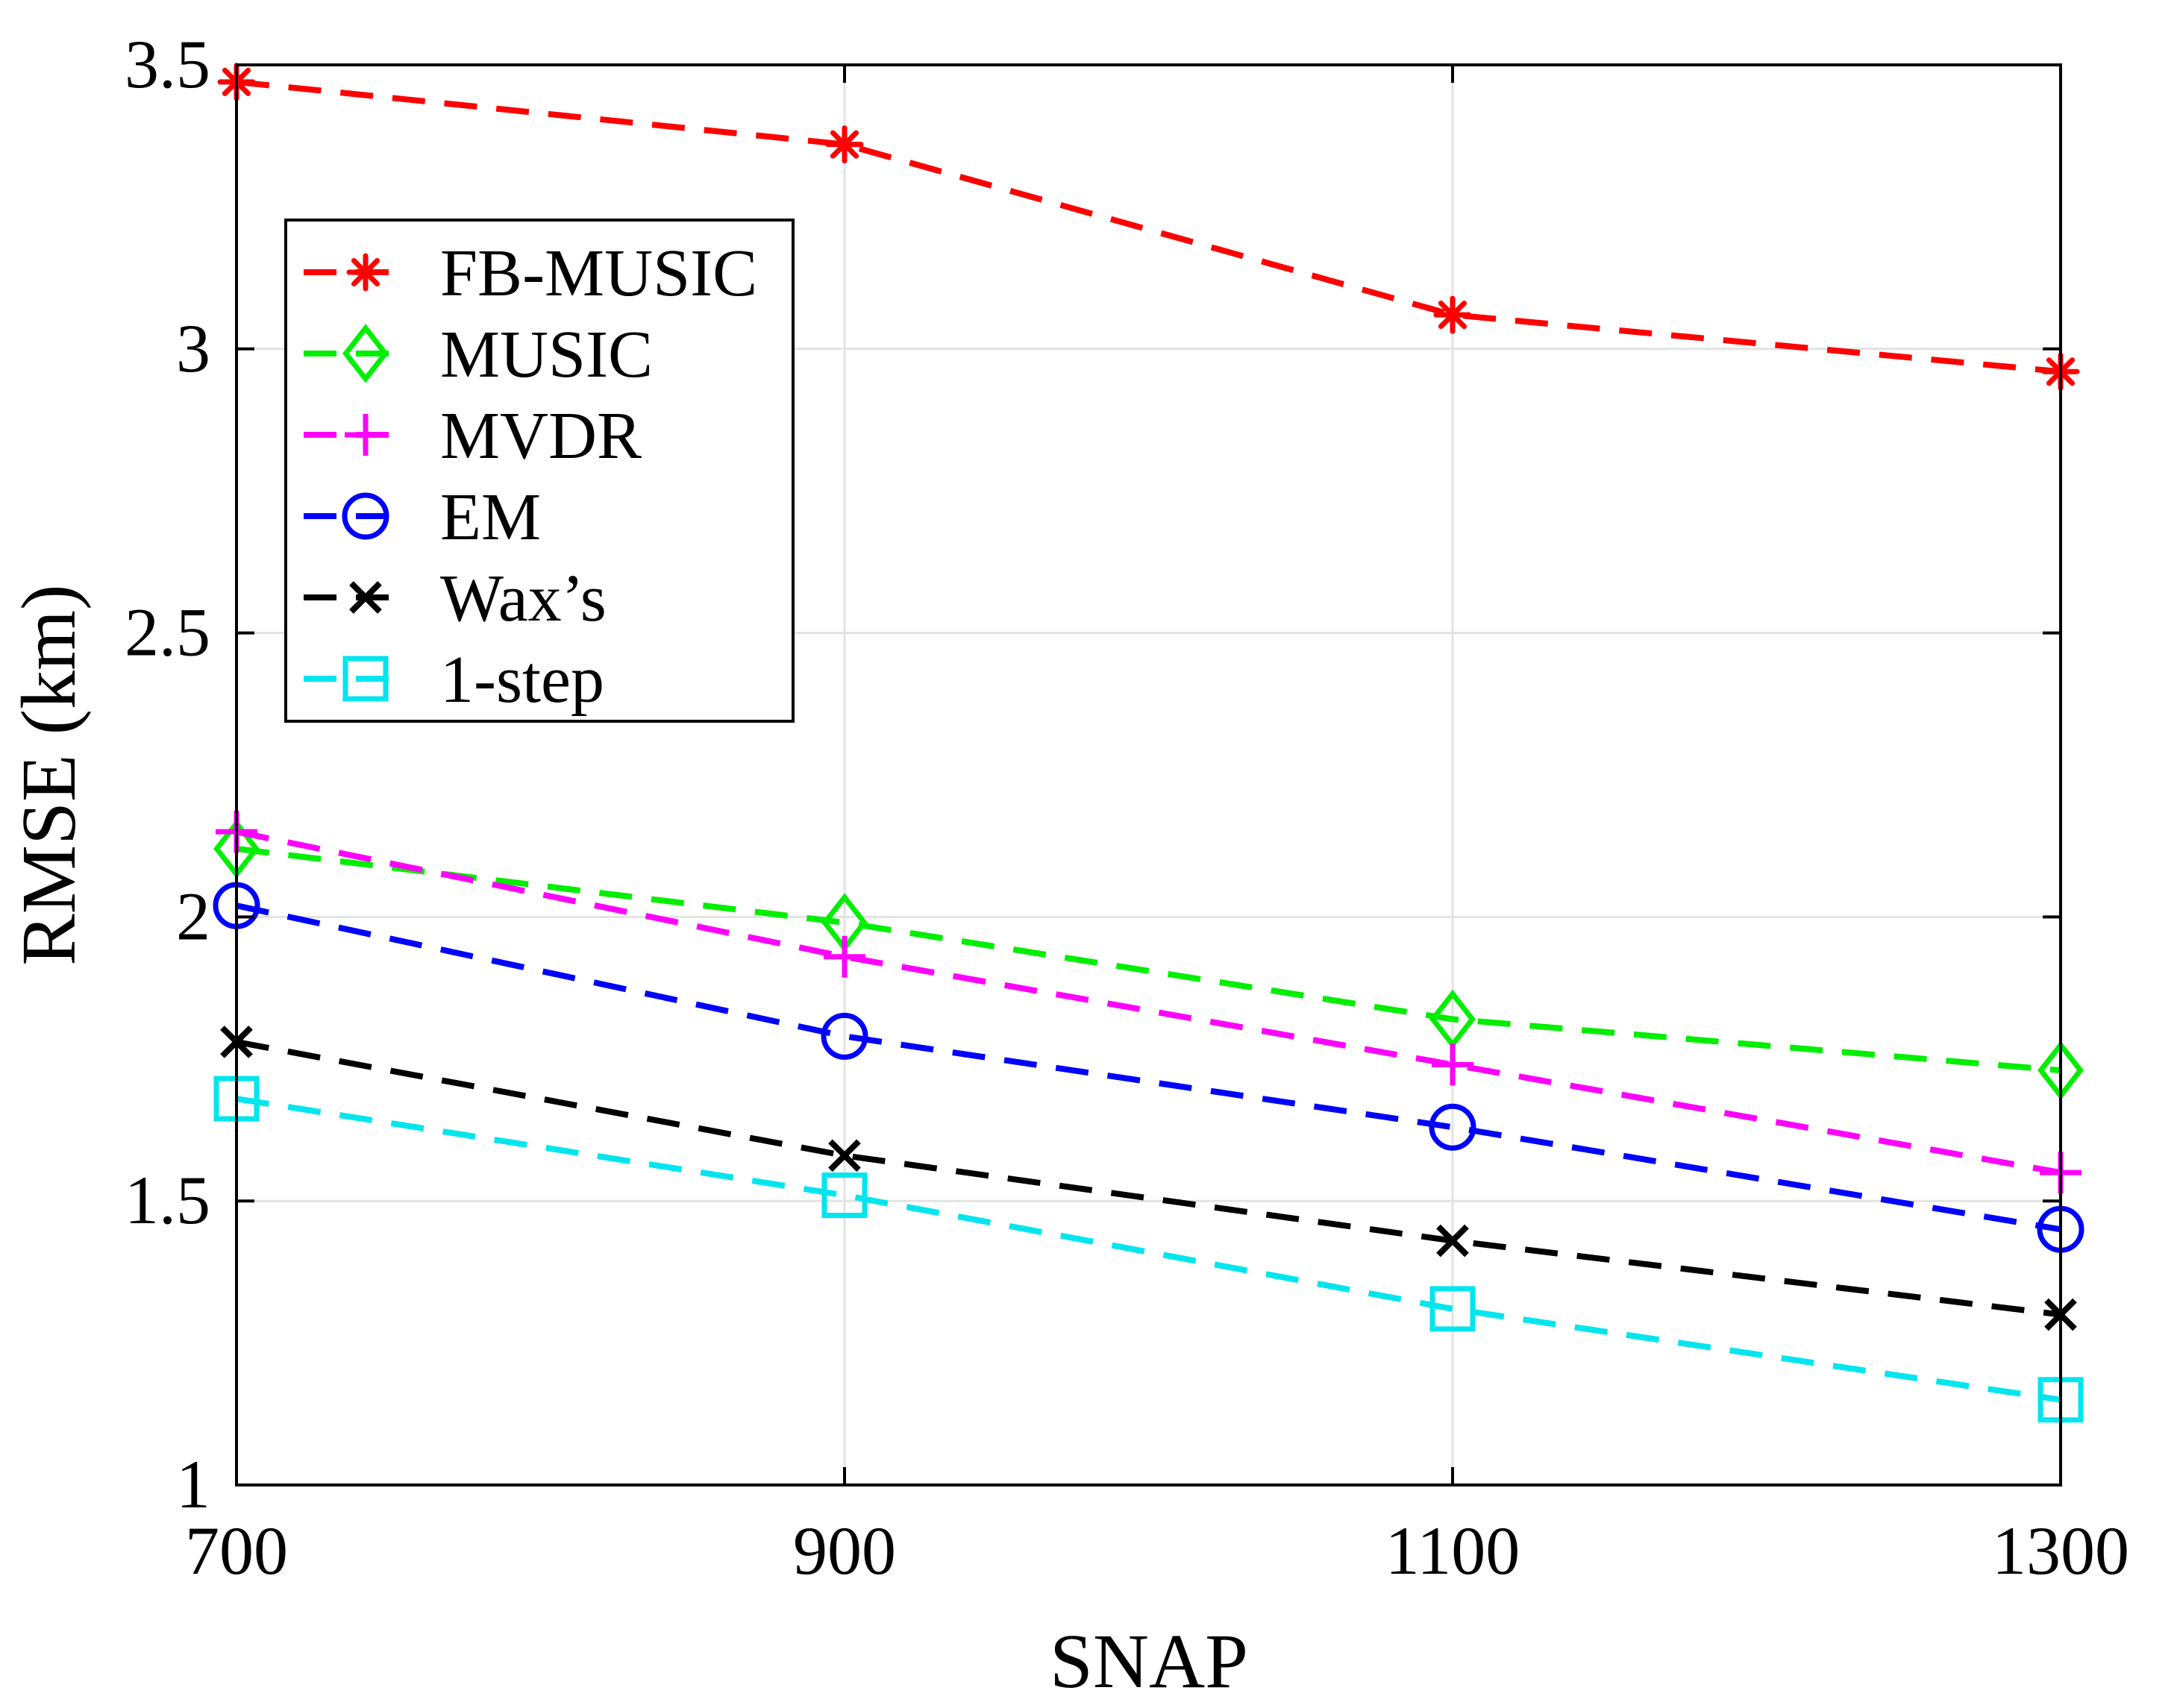 The image size is (2177, 1708). Describe the element at coordinates (193, 348) in the screenshot. I see `y-tick-label: 3` at that location.